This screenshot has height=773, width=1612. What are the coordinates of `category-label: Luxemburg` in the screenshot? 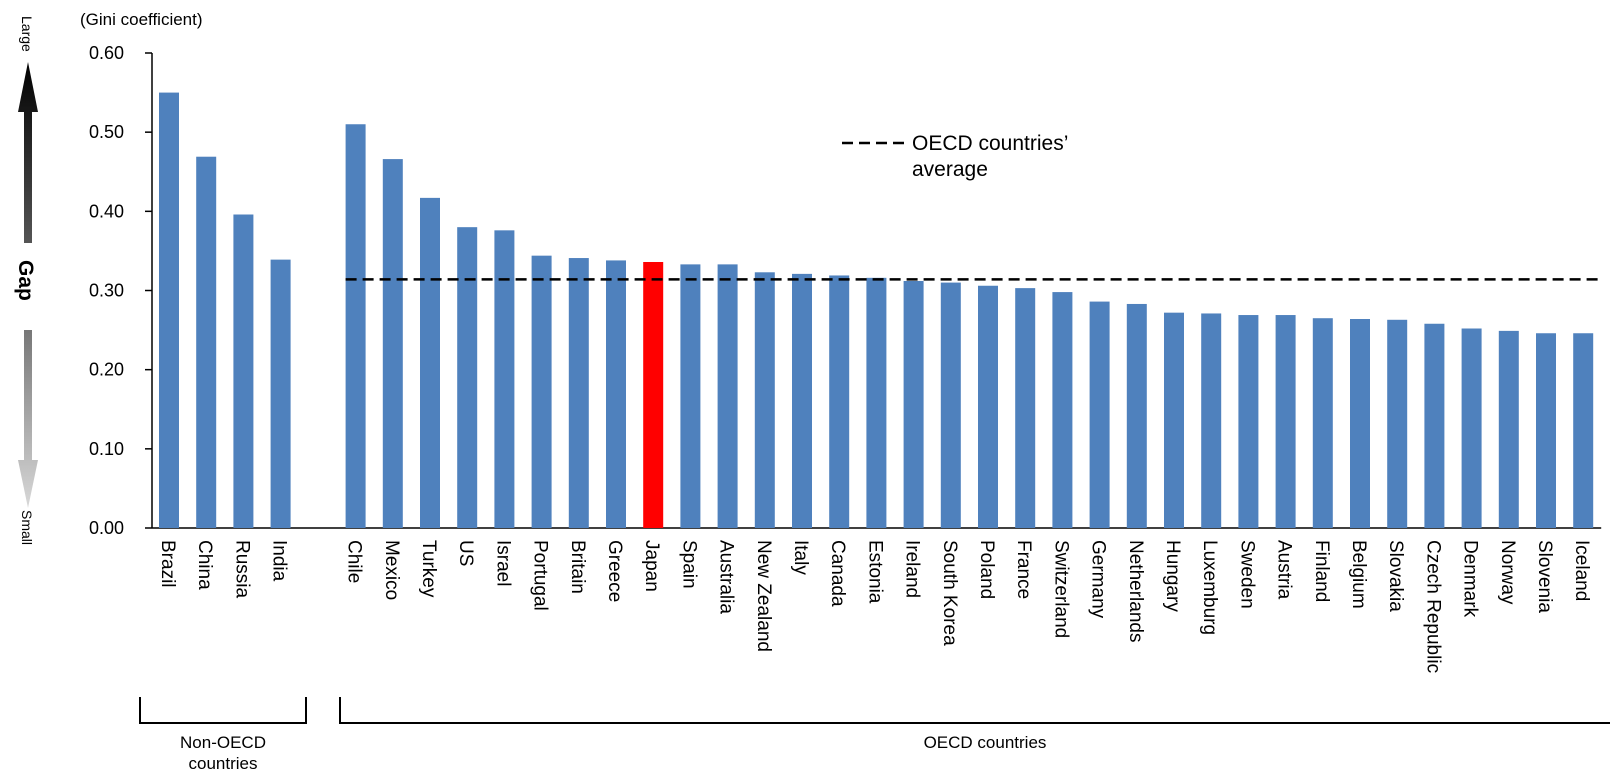 It's located at (1209, 587).